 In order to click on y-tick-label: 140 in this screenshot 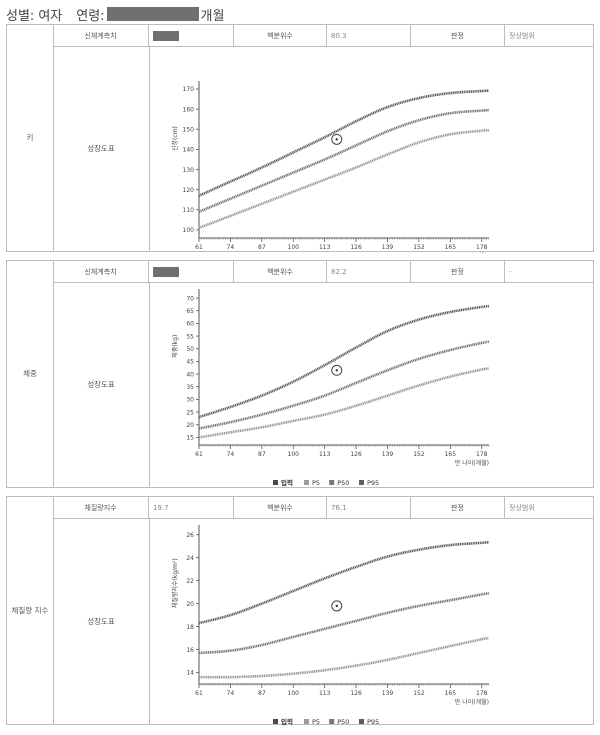, I will do `click(189, 150)`.